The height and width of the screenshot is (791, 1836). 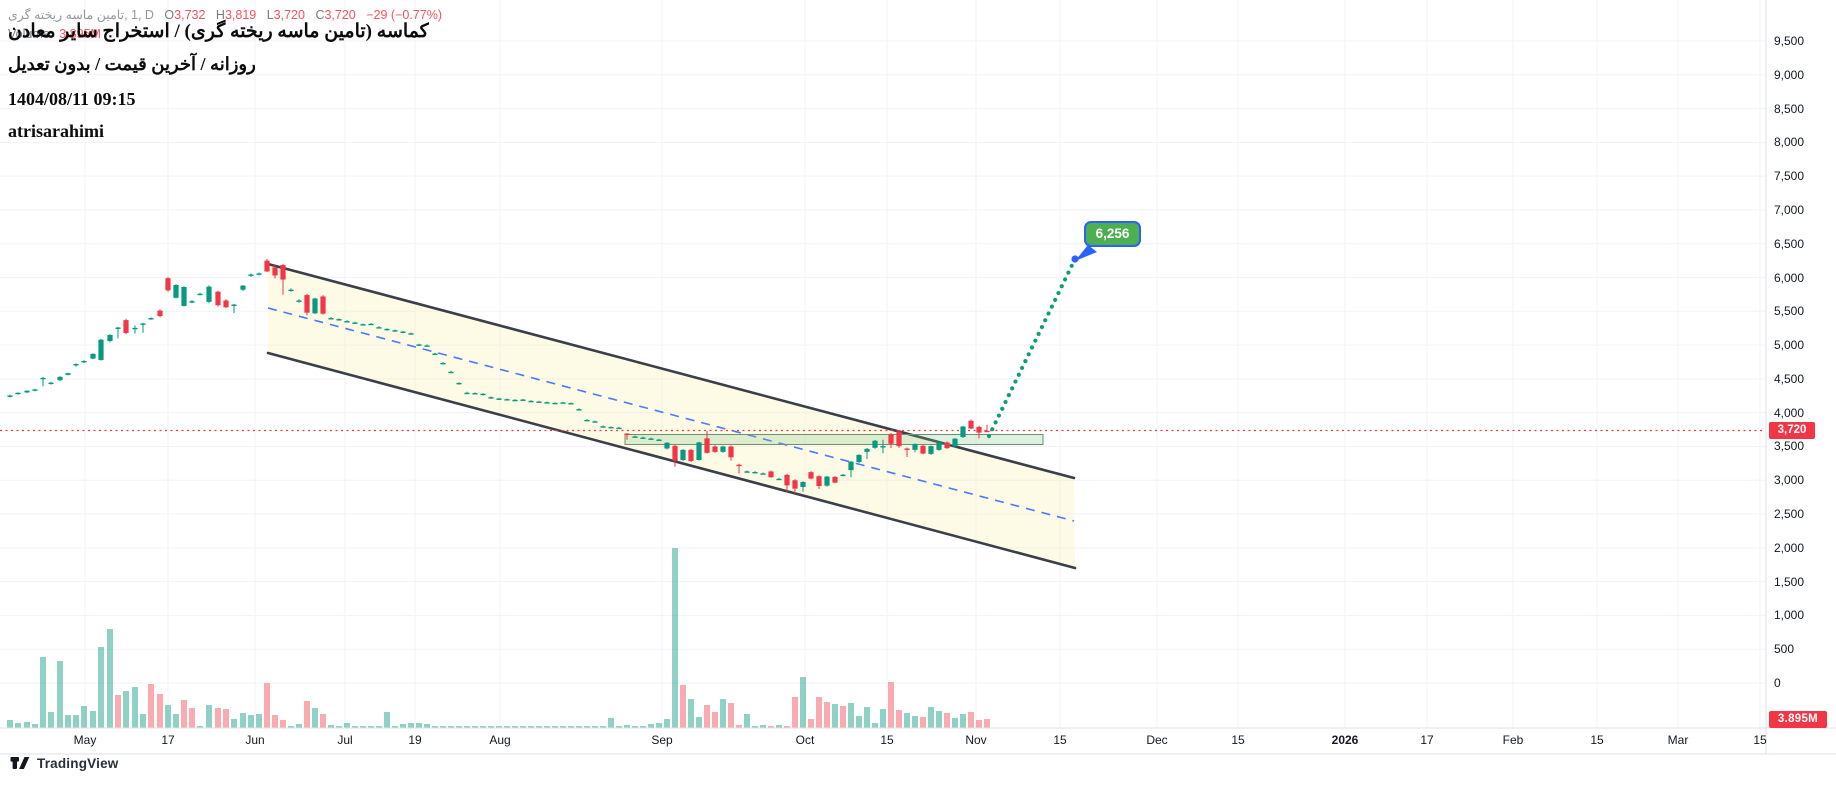 I want to click on time-tick-label: 2026, so click(x=1345, y=740).